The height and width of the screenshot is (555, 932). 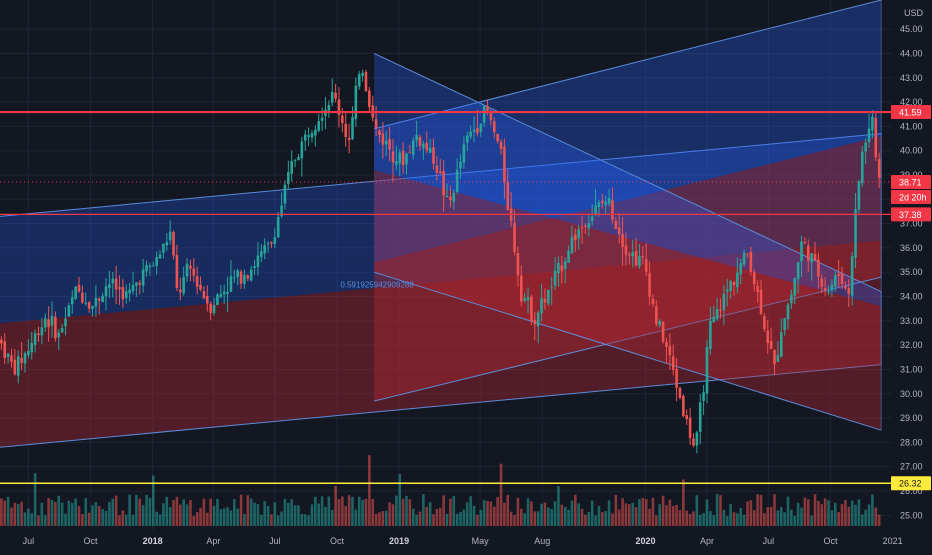 I want to click on x-tick-label: Apr, so click(x=707, y=541).